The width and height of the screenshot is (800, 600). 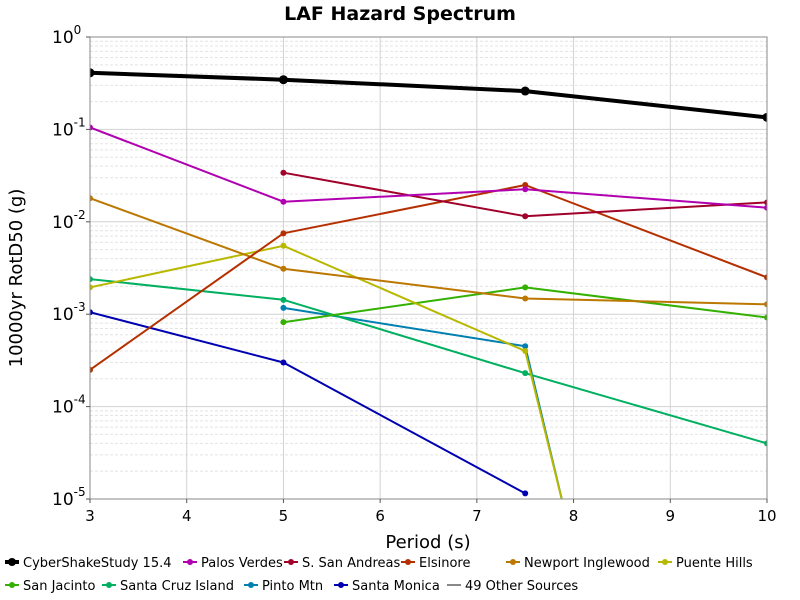 What do you see at coordinates (69, 220) in the screenshot?
I see `y-tick-label: 10⁻²` at bounding box center [69, 220].